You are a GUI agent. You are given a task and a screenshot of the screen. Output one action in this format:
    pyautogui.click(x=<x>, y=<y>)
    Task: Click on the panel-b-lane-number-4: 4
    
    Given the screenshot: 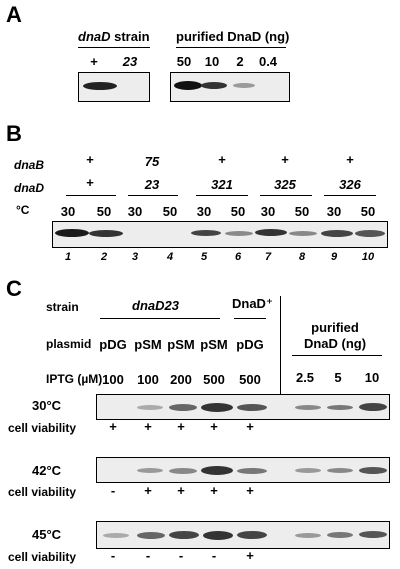 What is the action you would take?
    pyautogui.click(x=170, y=257)
    